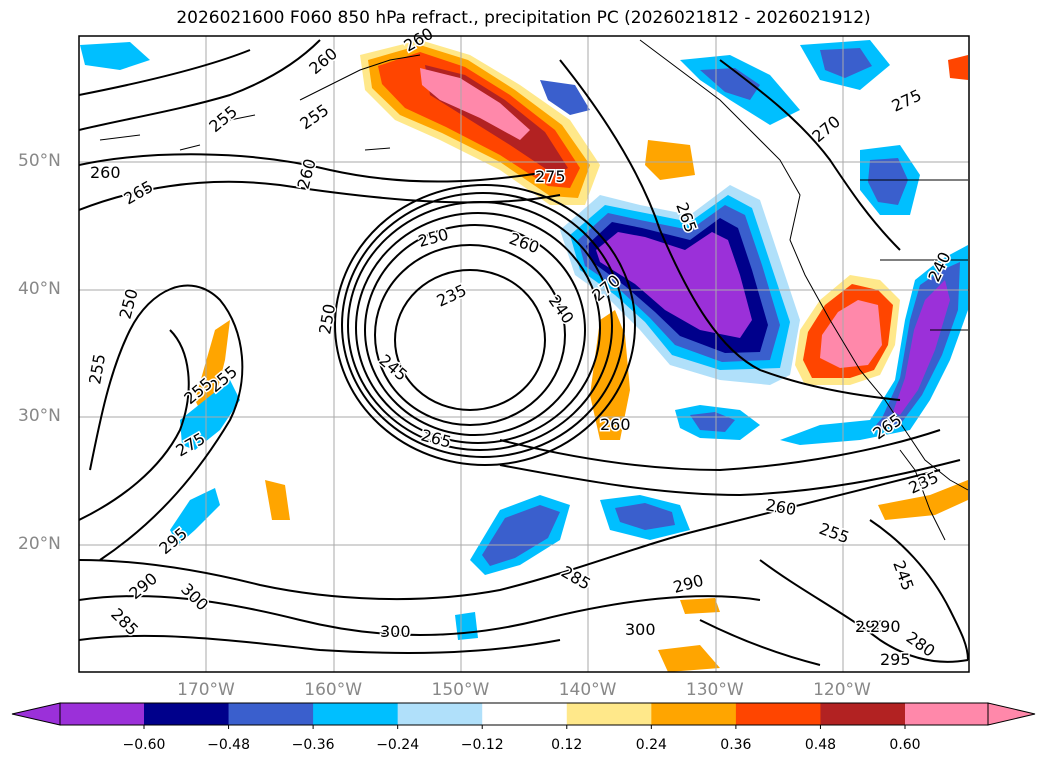 This screenshot has height=765, width=1047. Describe the element at coordinates (842, 690) in the screenshot. I see `lon-label: 120°W` at that location.